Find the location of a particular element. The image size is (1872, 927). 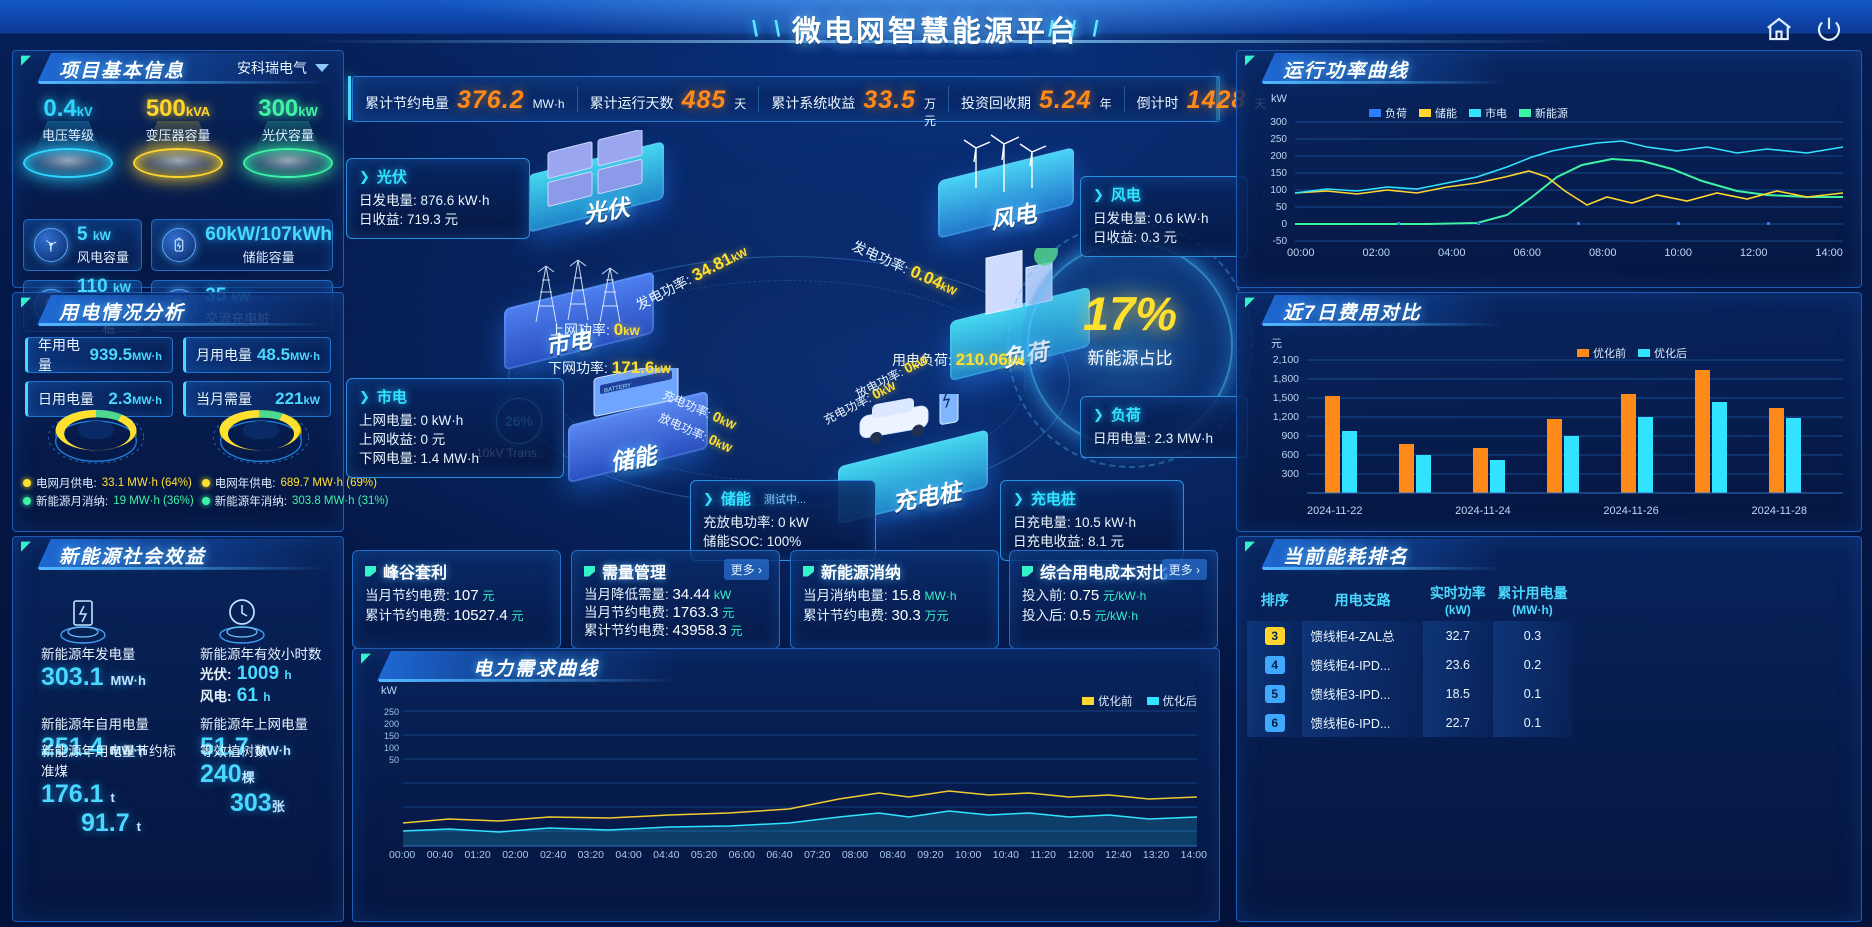

cell-power: 22.7 is located at coordinates (1457, 722).